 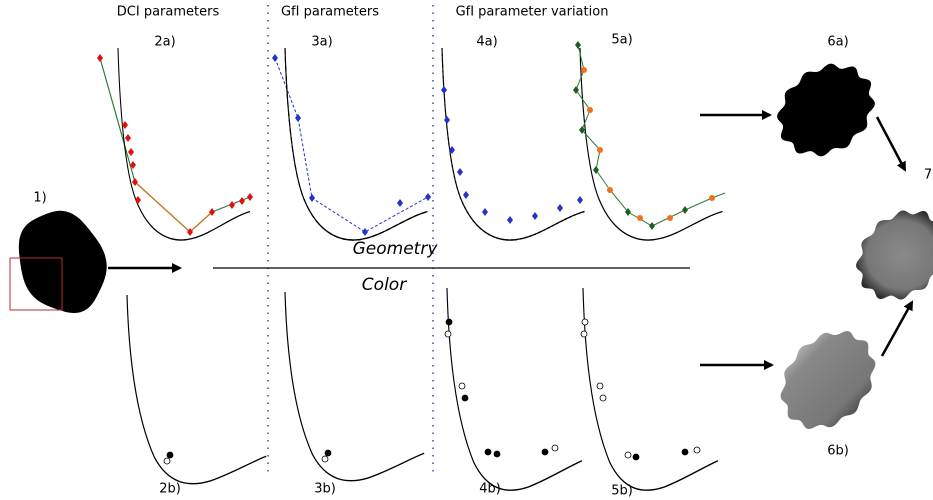 I want to click on panel-5a, so click(x=649, y=141).